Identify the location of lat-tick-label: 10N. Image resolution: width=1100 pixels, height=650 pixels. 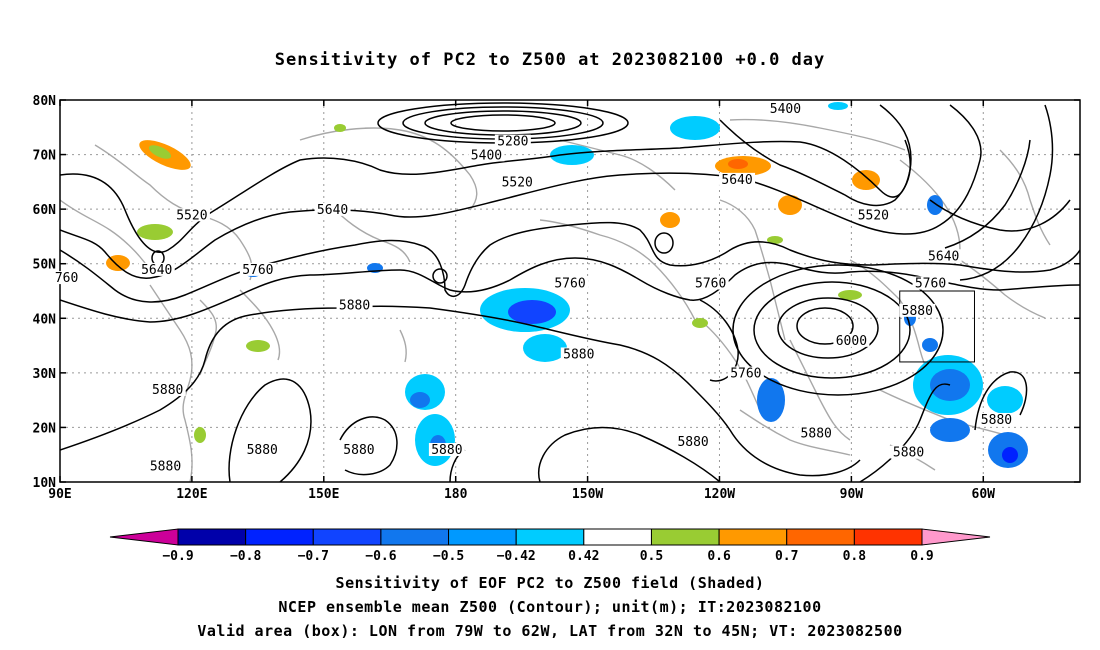
(45, 483).